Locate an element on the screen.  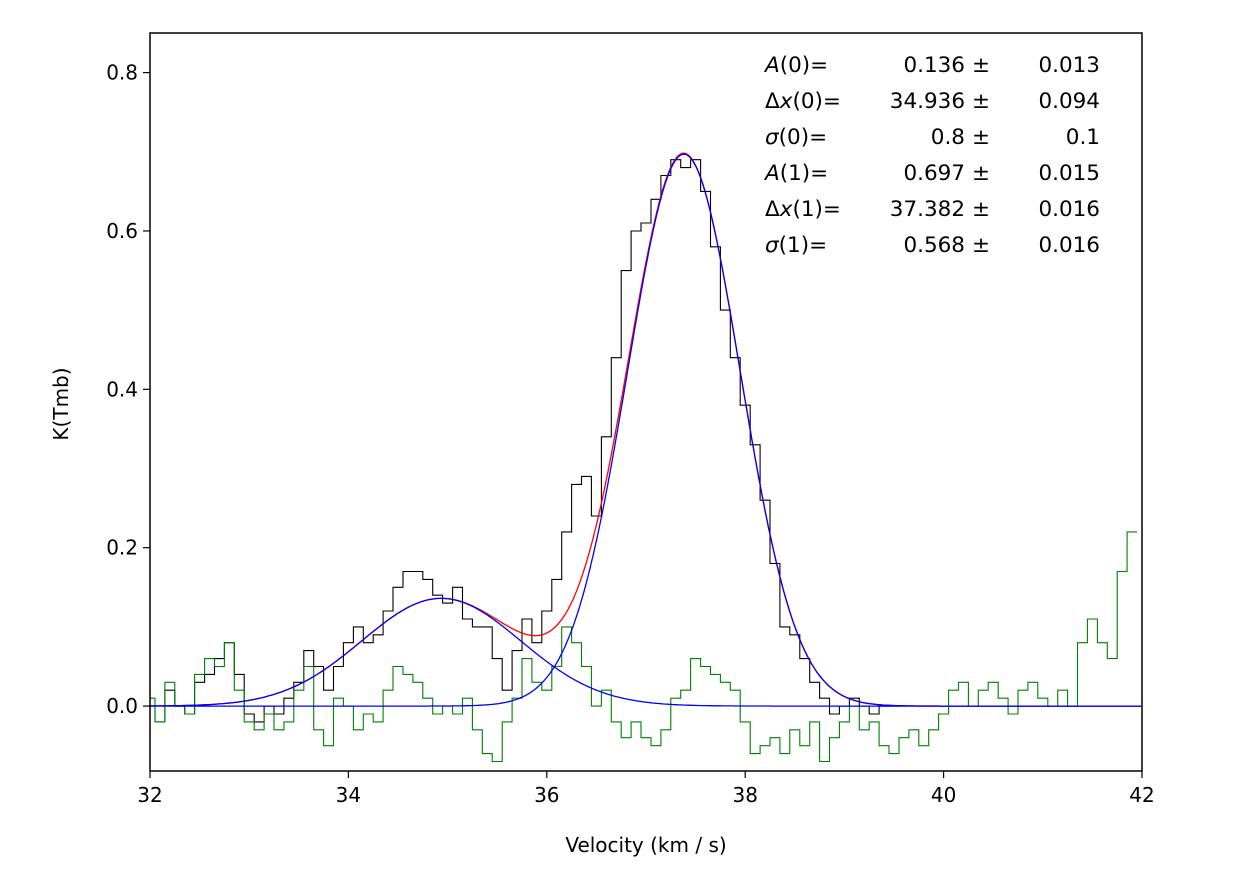
fit-param-label: σ(1)= is located at coordinates (796, 245).